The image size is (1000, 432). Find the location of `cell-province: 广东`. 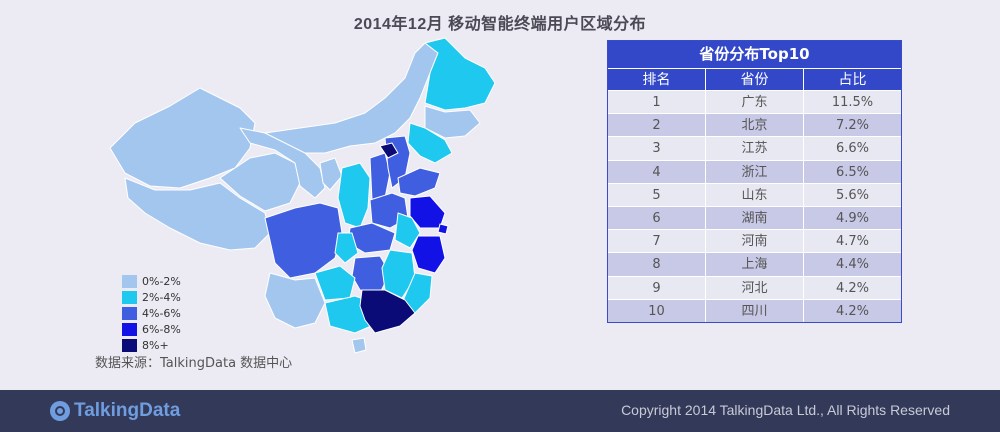

cell-province: 广东 is located at coordinates (755, 102).